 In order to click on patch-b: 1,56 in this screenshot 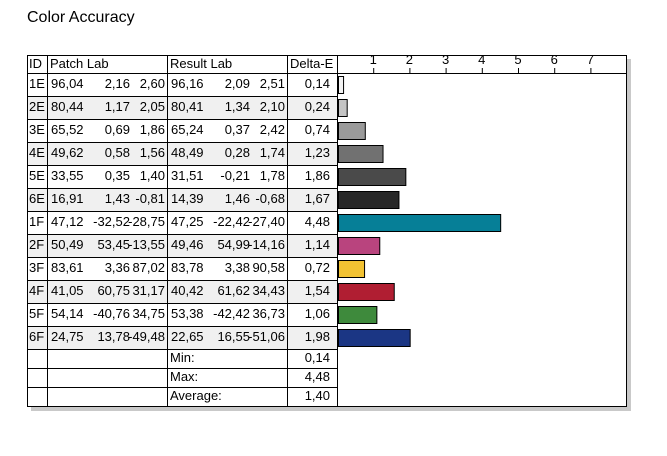, I will do `click(152, 152)`.